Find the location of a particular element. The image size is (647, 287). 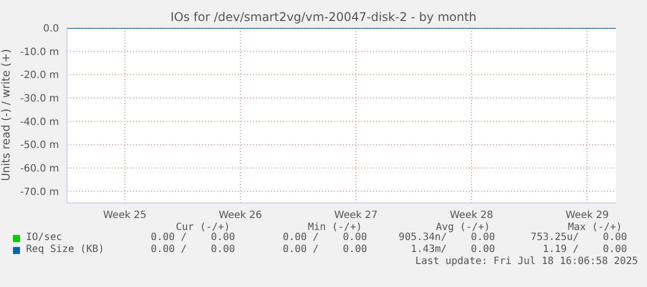

legend-label: Req Size (KB) is located at coordinates (65, 249).